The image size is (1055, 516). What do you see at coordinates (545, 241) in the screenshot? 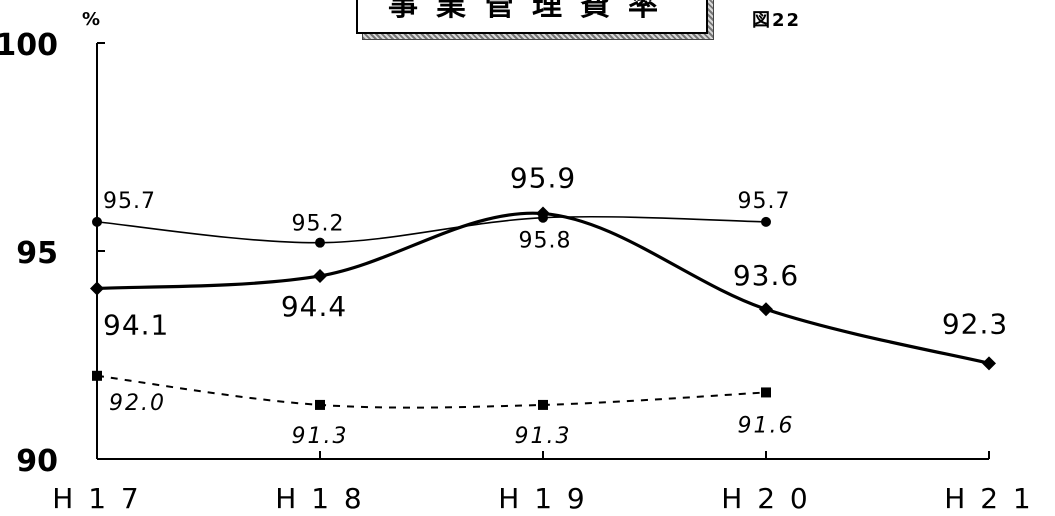
I see `series-0-label-H19: 95.8` at bounding box center [545, 241].